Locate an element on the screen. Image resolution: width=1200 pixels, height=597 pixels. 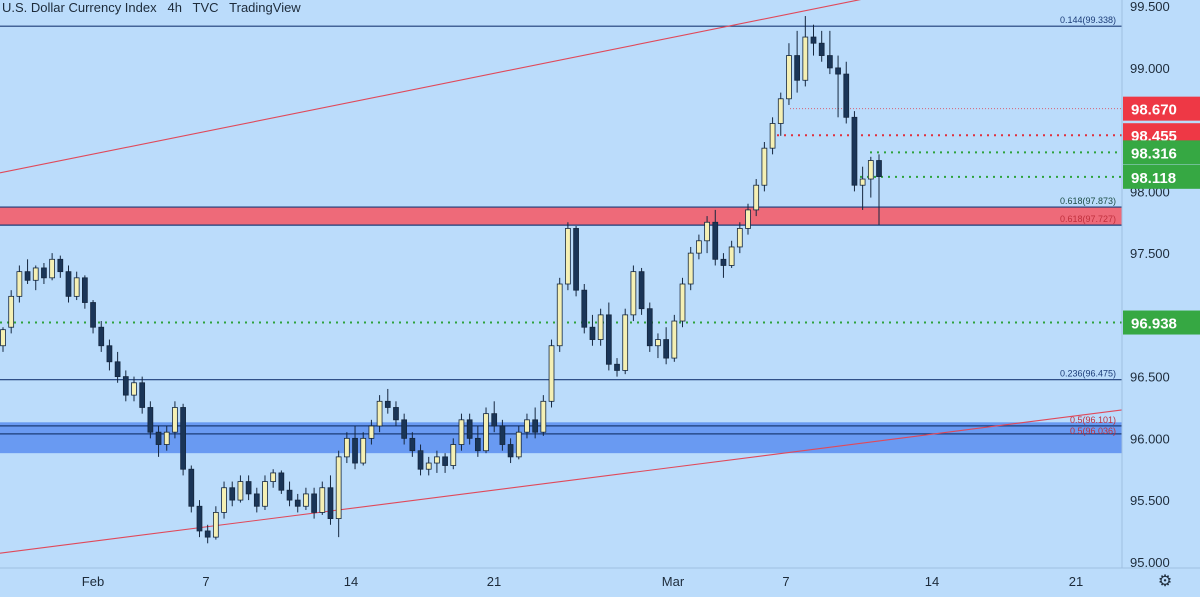
x-tick-label: 7 is located at coordinates (785, 581).